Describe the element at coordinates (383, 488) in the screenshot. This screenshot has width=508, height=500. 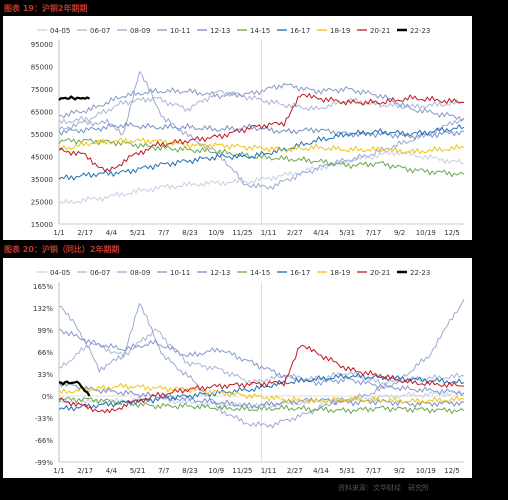
I see `footer-watermark: 资料来源：文华财经 研究所` at that location.